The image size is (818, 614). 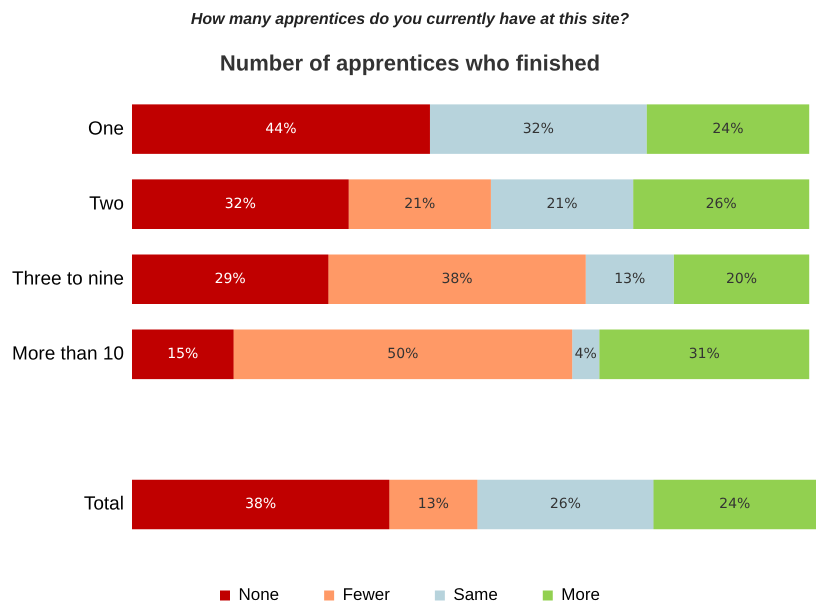 What do you see at coordinates (68, 354) in the screenshot?
I see `y-tick-label: More than 10` at bounding box center [68, 354].